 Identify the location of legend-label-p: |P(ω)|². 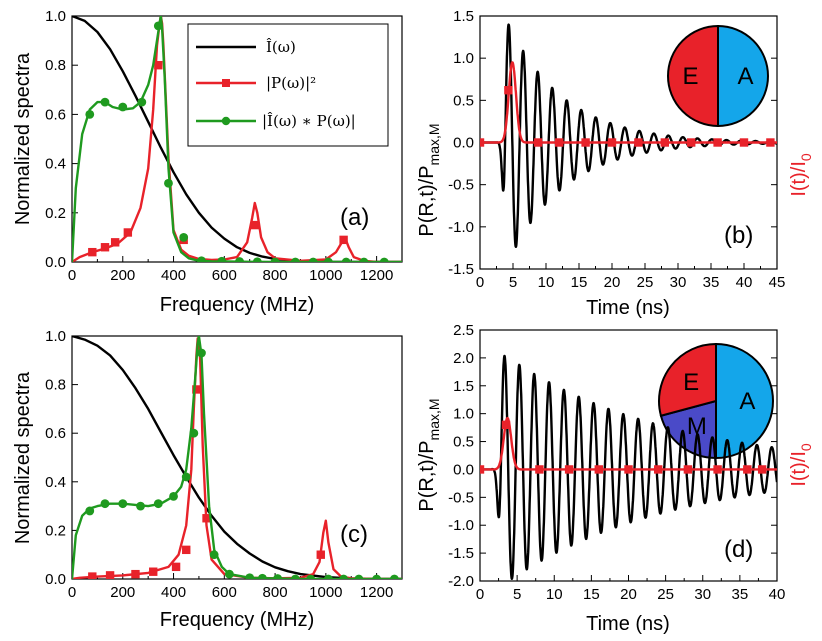
(291, 83).